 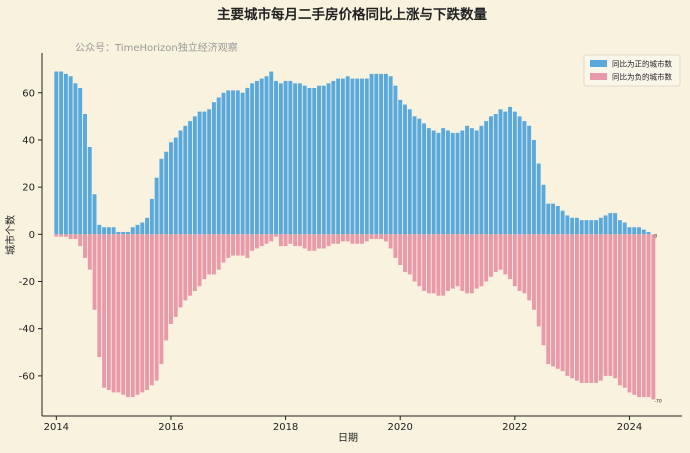 What do you see at coordinates (657, 401) in the screenshot?
I see `value-annotation: -70` at bounding box center [657, 401].